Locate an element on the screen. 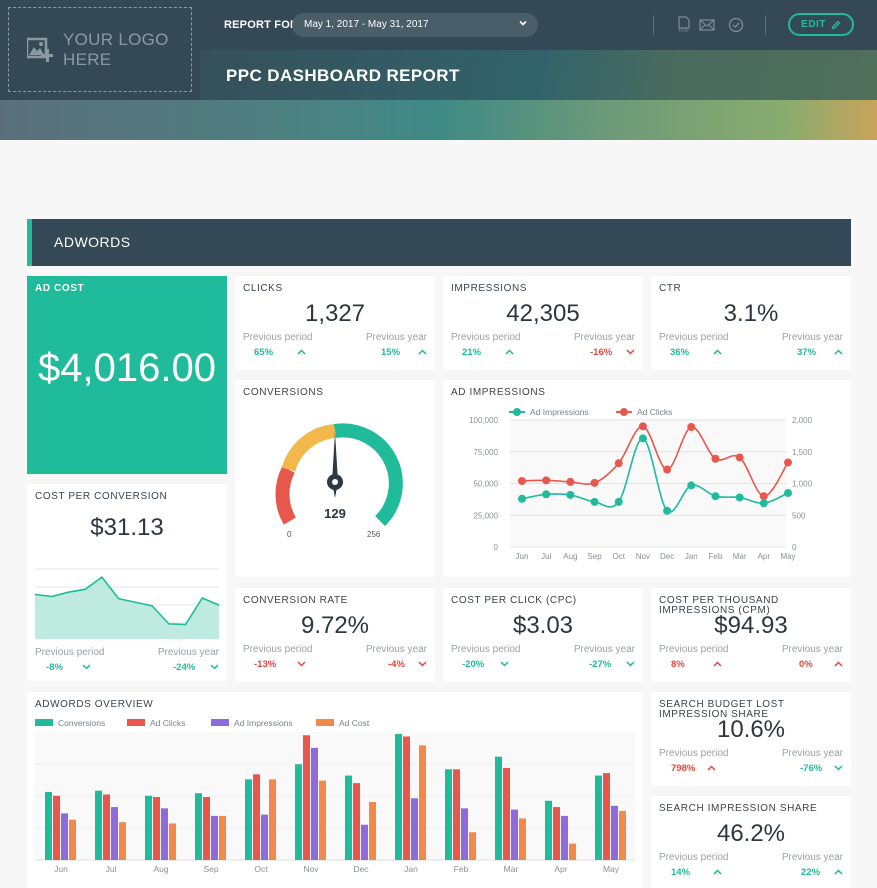 This screenshot has height=888, width=877. svg-text: Jun is located at coordinates (522, 556).